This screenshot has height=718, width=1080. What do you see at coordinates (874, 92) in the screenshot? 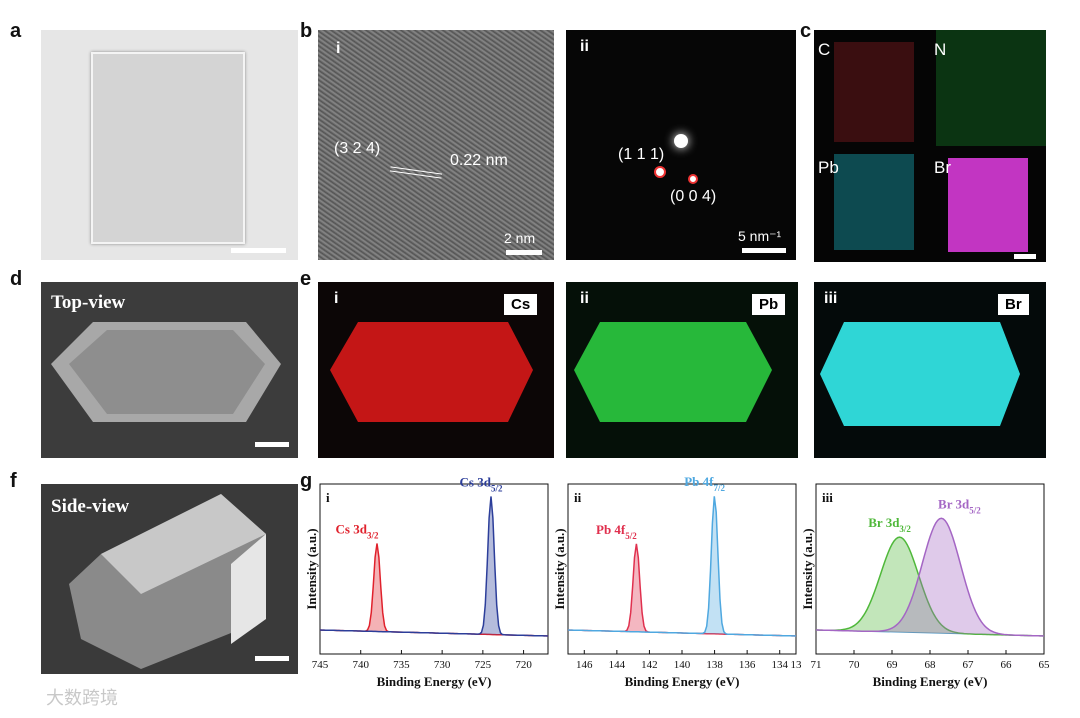
I see `map-carbon` at bounding box center [874, 92].